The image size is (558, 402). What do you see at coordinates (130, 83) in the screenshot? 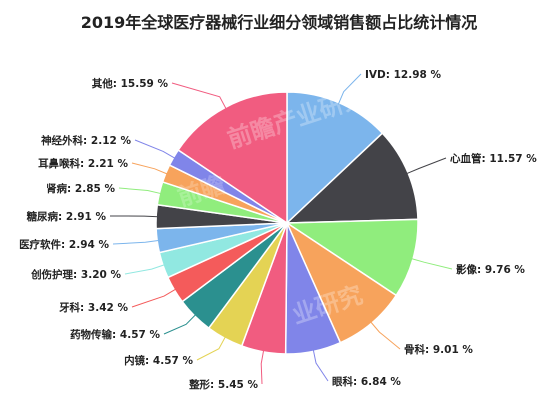
I see `slice-label-16: 其他: 15.59 %` at bounding box center [130, 83].